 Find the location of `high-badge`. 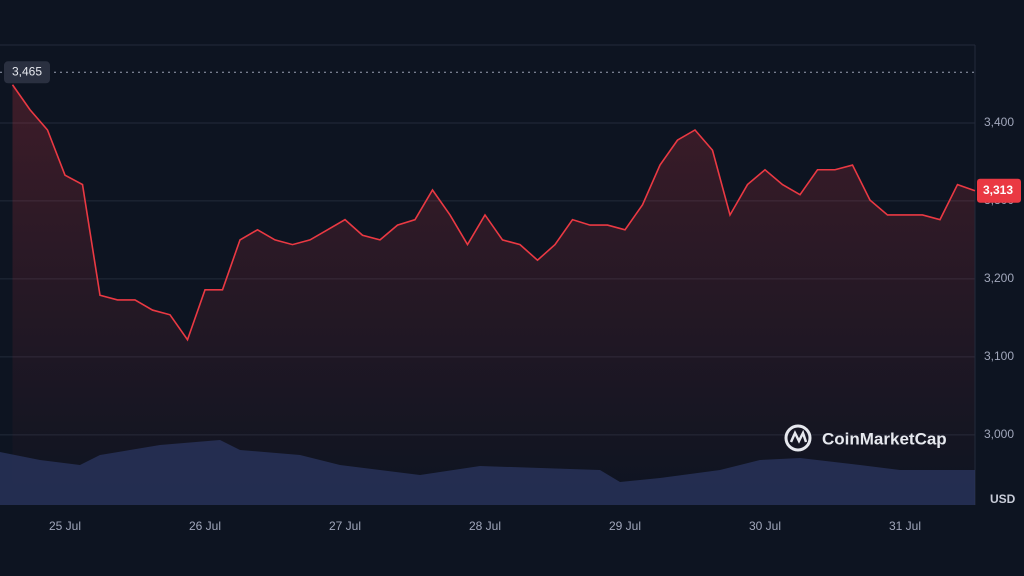

high-badge is located at coordinates (27, 72).